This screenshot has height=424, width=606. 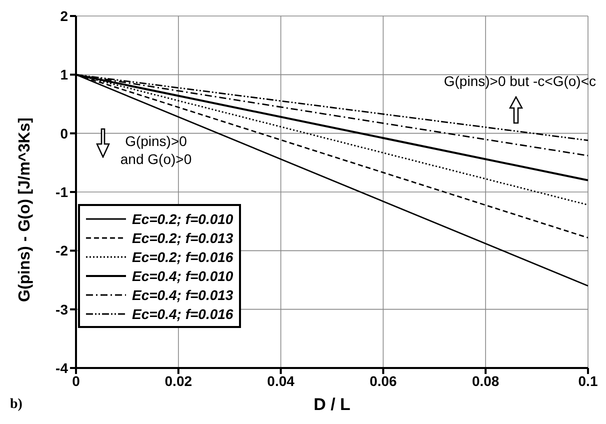 I want to click on y-tick-label: -1, so click(x=62, y=192).